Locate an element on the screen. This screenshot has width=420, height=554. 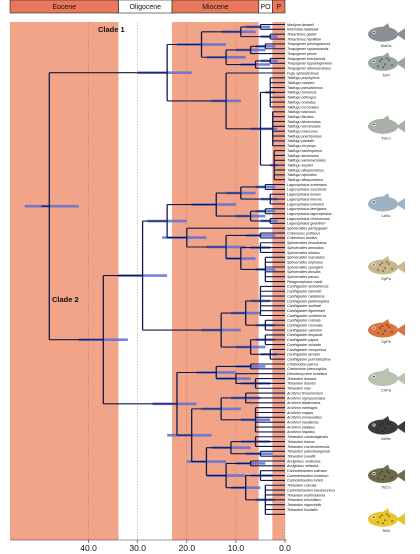
taxon-label: Takifugu niphobles is located at coordinates (302, 175).